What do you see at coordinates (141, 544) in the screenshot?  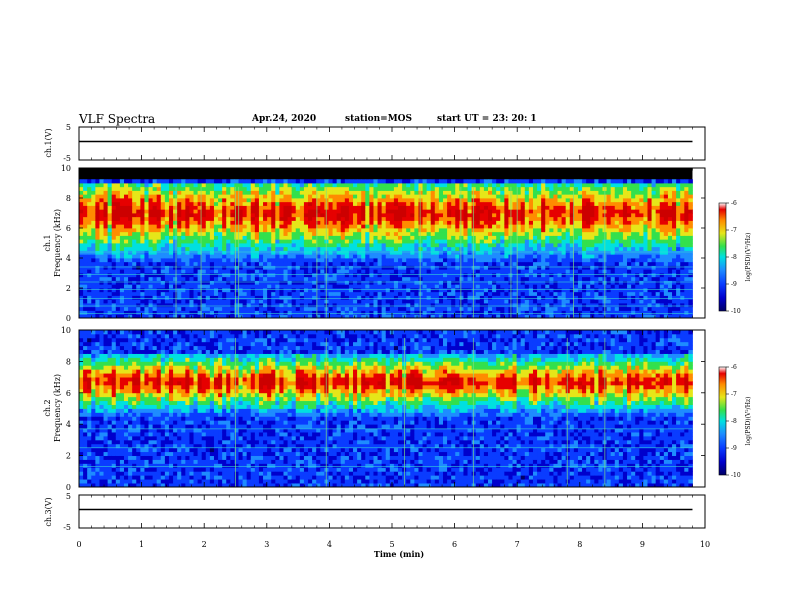 I see `xtick-label: 1` at bounding box center [141, 544].